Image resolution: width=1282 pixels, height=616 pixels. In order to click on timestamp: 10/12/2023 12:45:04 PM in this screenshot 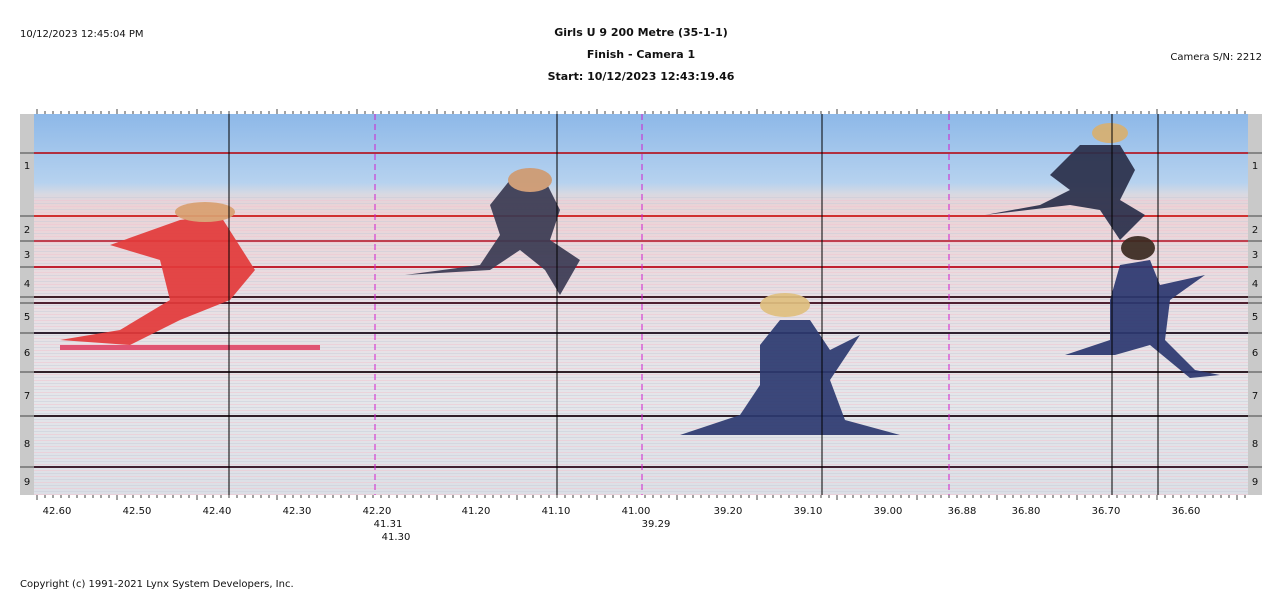, I will do `click(82, 34)`.